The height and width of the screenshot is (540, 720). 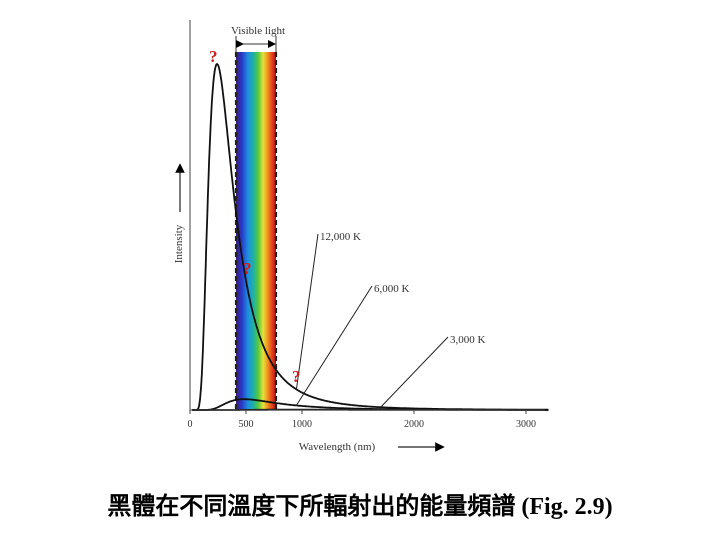 I want to click on y-axis-label: Intensity, so click(x=179, y=243).